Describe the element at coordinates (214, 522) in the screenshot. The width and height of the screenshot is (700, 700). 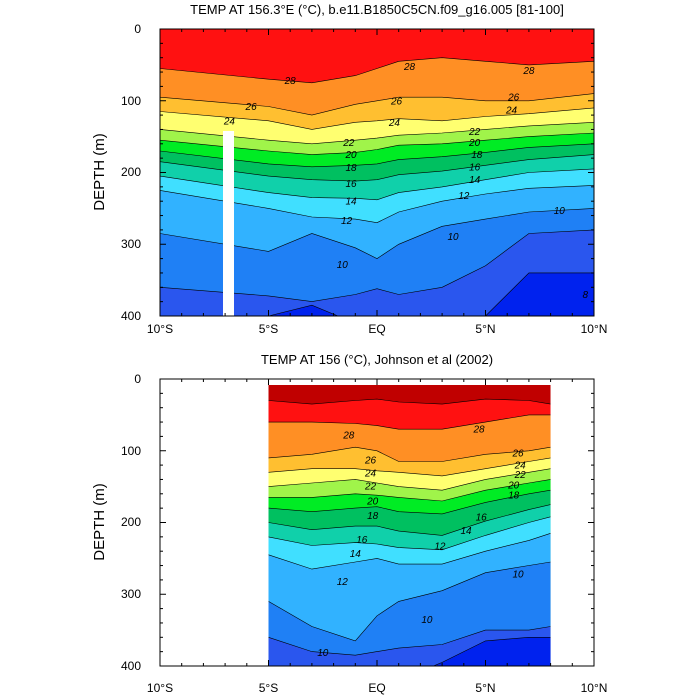
I see `missing-data-left` at that location.